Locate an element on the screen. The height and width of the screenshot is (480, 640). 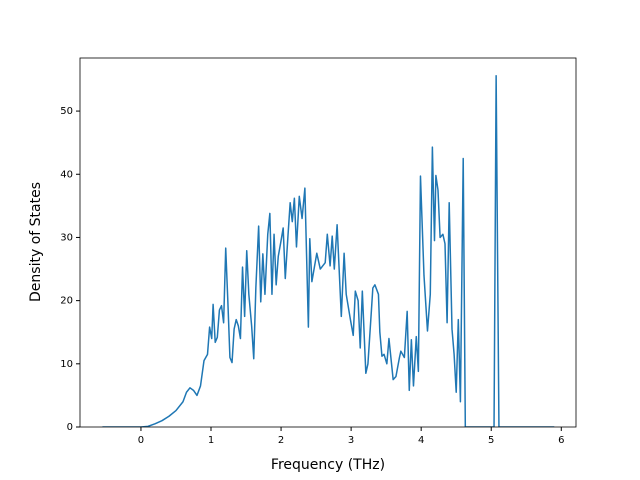
y-tick-label: 40 is located at coordinates (66, 174).